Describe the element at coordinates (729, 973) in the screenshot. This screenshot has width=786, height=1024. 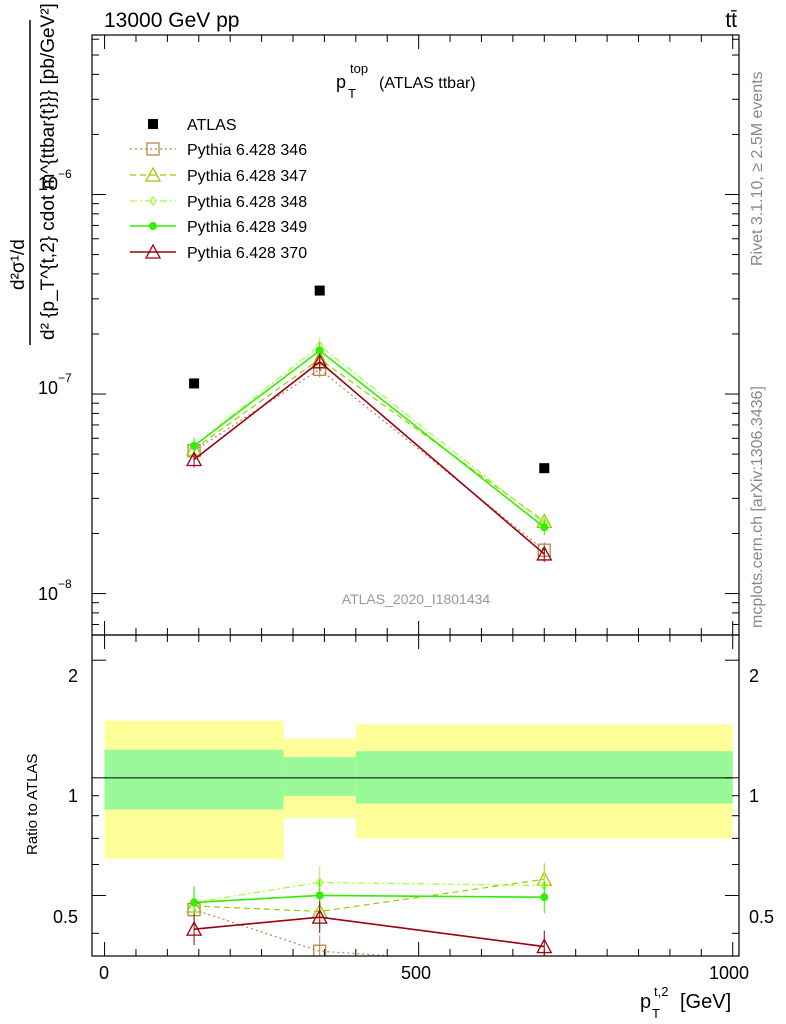
I see `xtick-label: 1000` at that location.